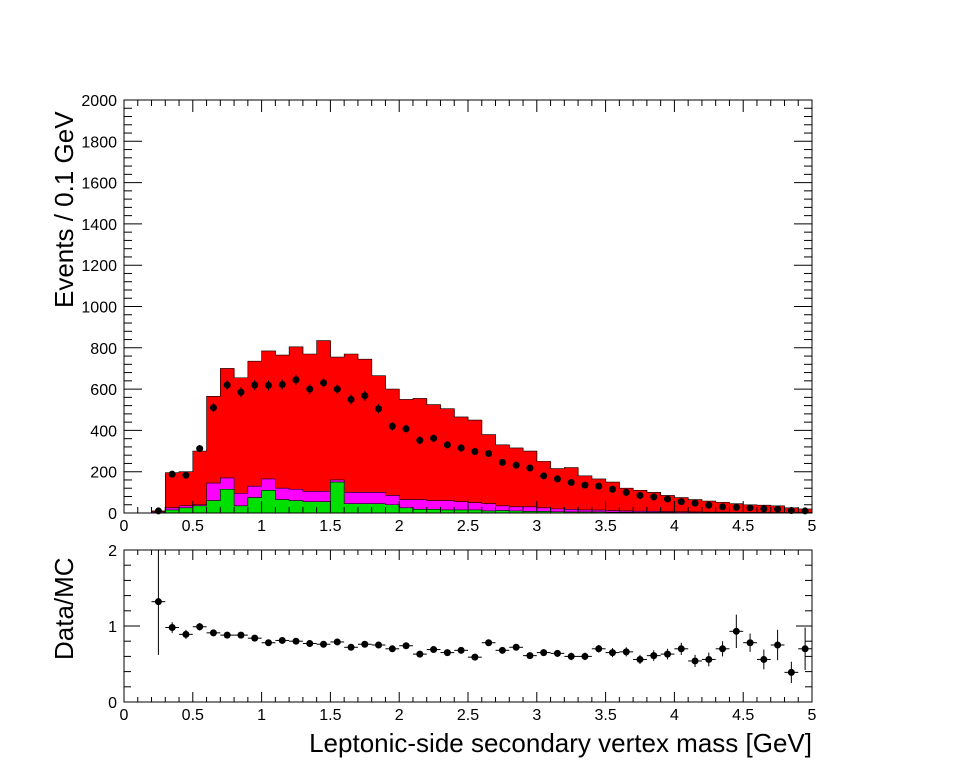 The width and height of the screenshot is (956, 772). What do you see at coordinates (193, 715) in the screenshot?
I see `ratio-x-tick-label: 0.5` at bounding box center [193, 715].